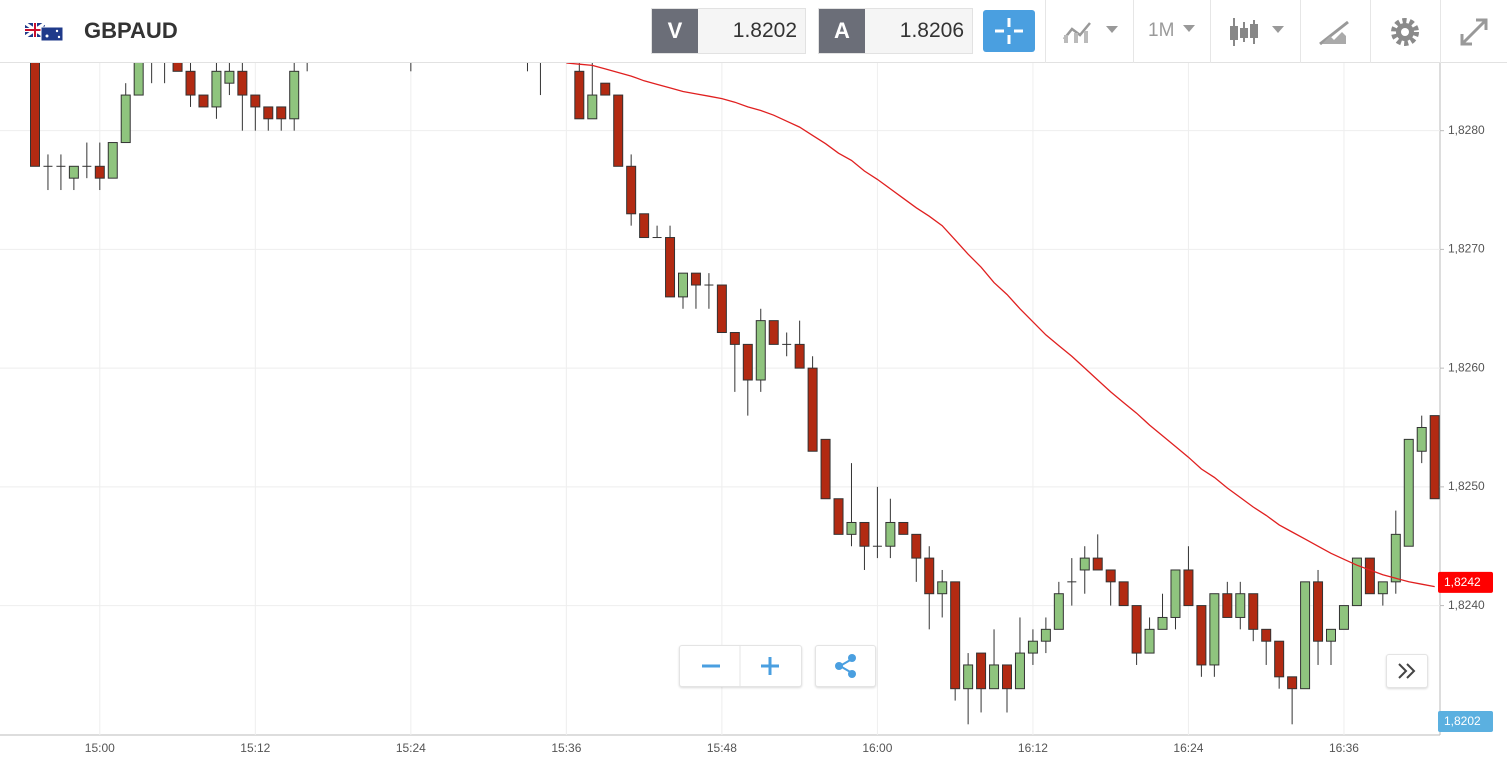  I want to click on x-tick-label: 16:12, so click(1033, 748).